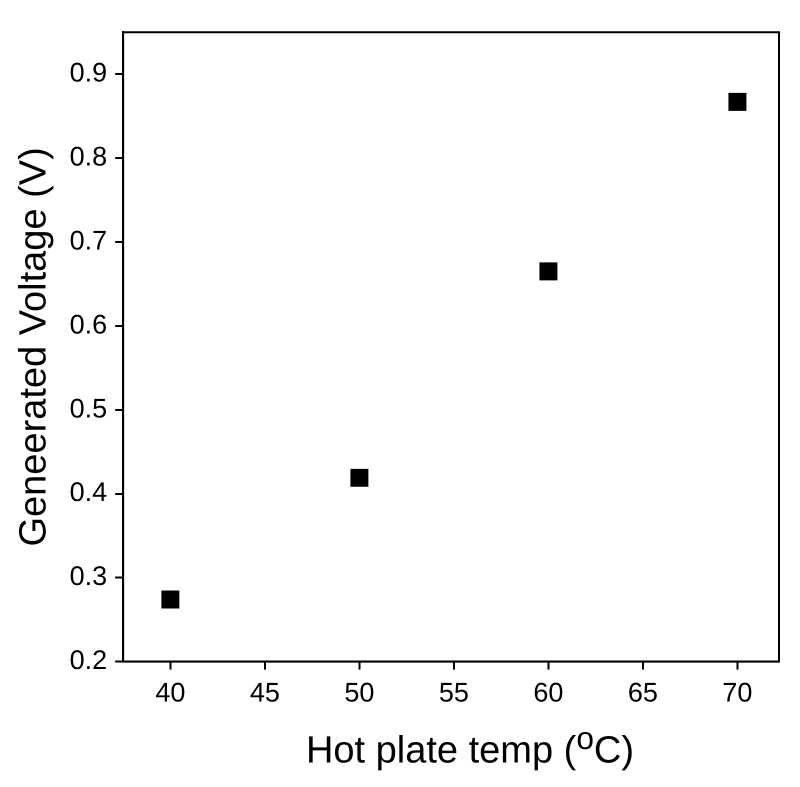 This screenshot has width=800, height=787. What do you see at coordinates (265, 692) in the screenshot?
I see `x-tick-label: 45` at bounding box center [265, 692].